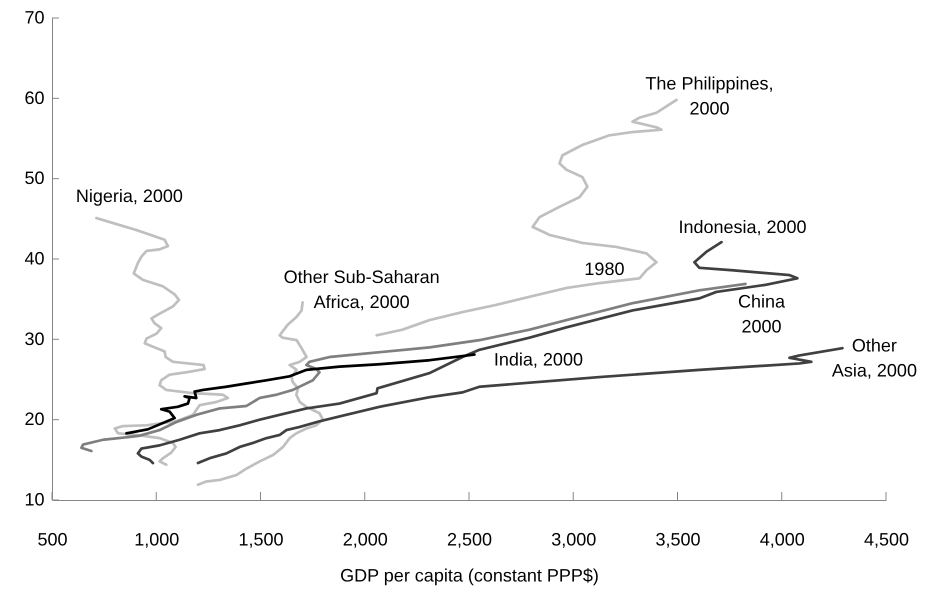 This screenshot has width=936, height=593. What do you see at coordinates (157, 540) in the screenshot?
I see `x-tick-label: 1,000` at bounding box center [157, 540].